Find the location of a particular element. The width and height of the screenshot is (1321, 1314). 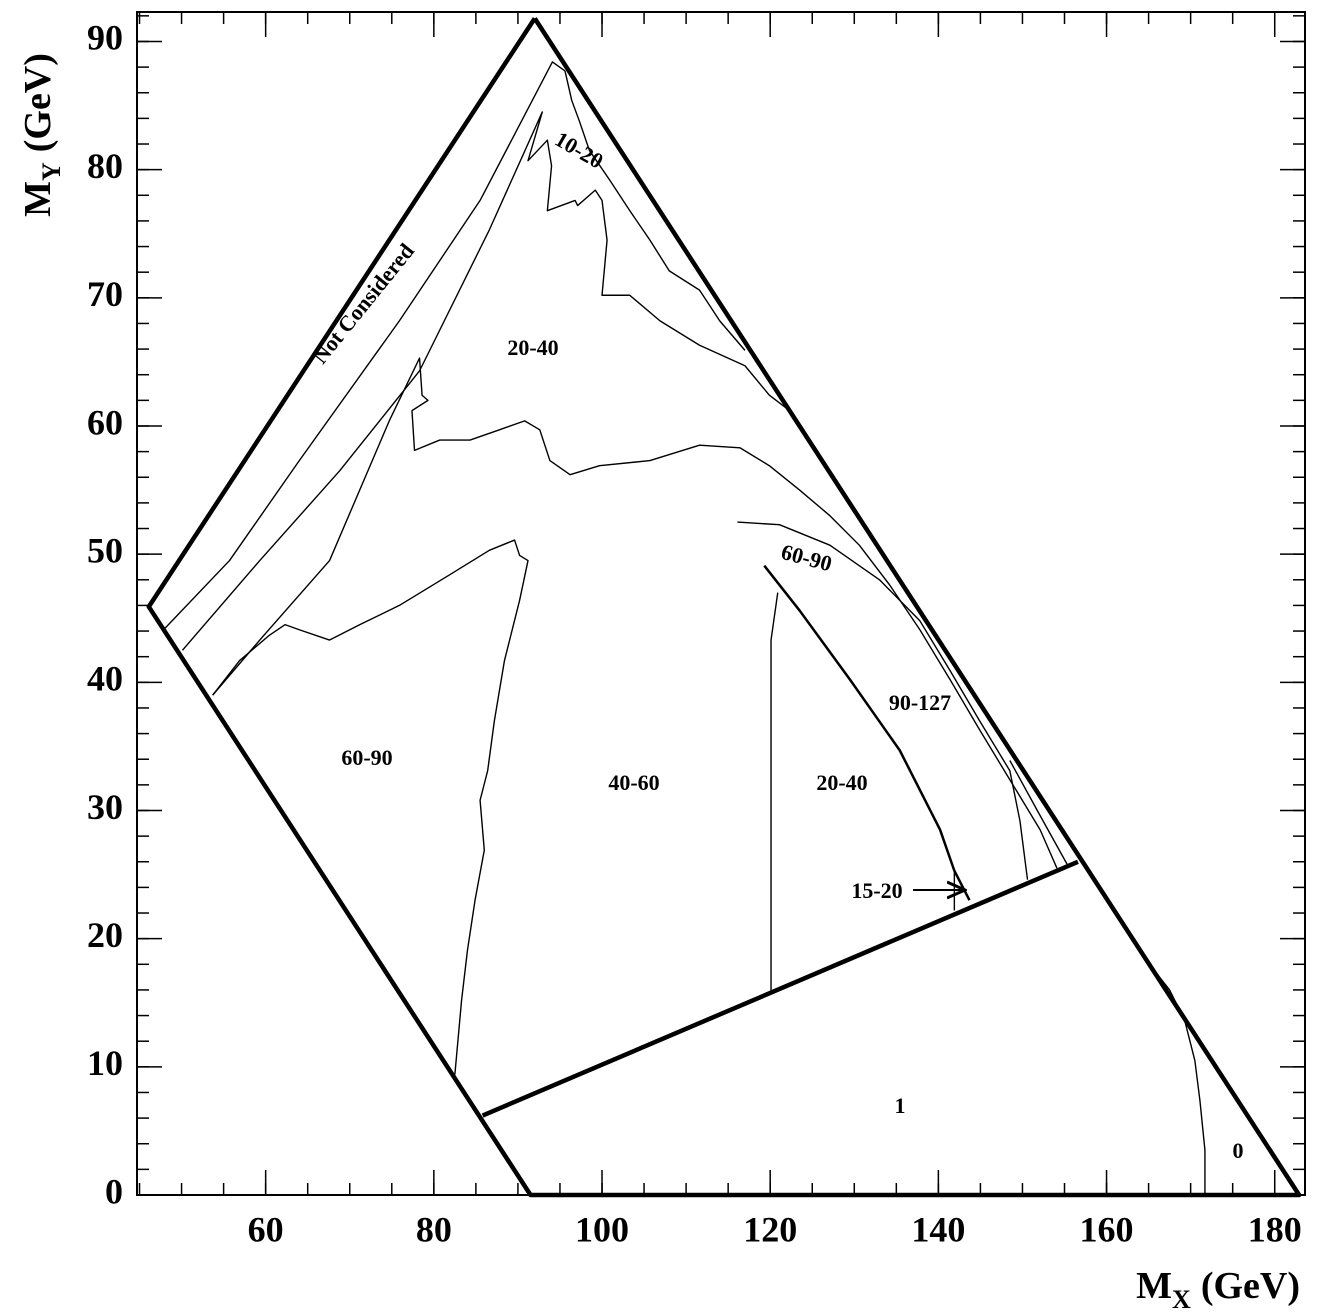

x-axis-label: MX (GeV) is located at coordinates (1218, 1289).